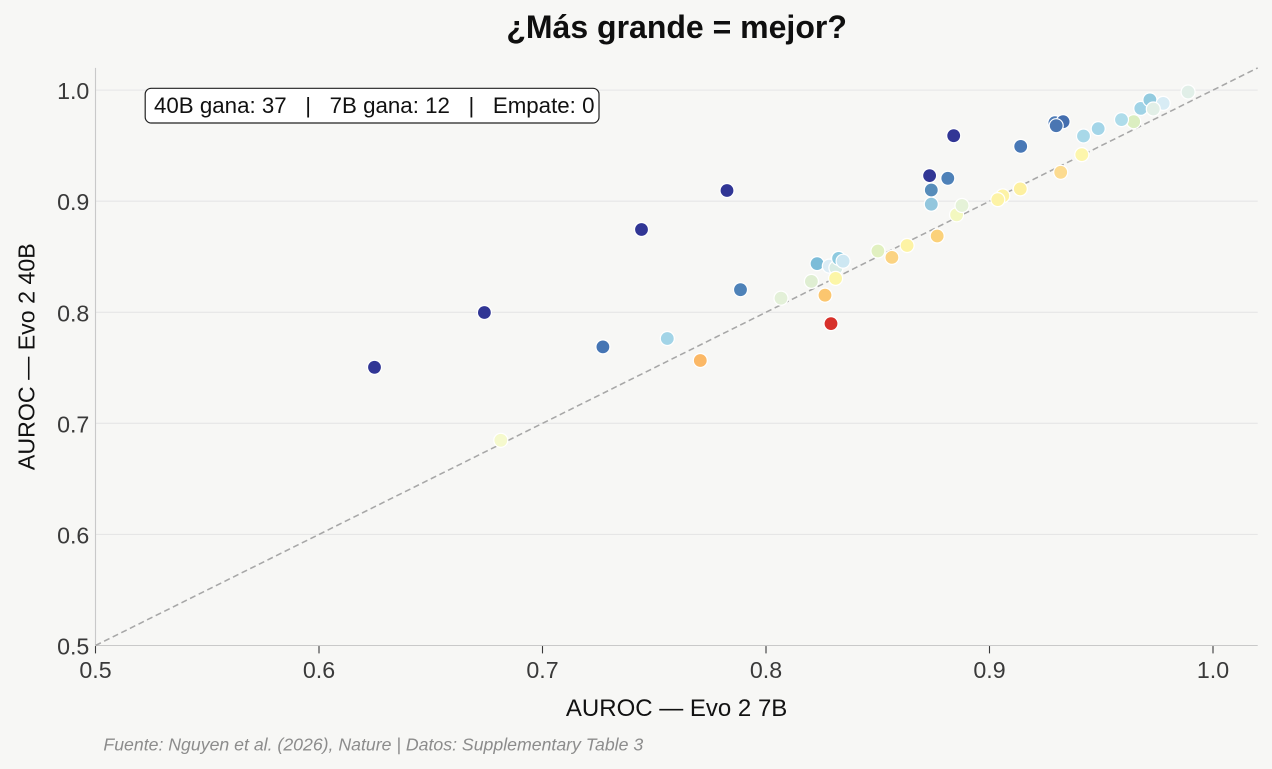  What do you see at coordinates (676, 27) in the screenshot?
I see `svg-text: ¿Más grande = mejor?` at bounding box center [676, 27].